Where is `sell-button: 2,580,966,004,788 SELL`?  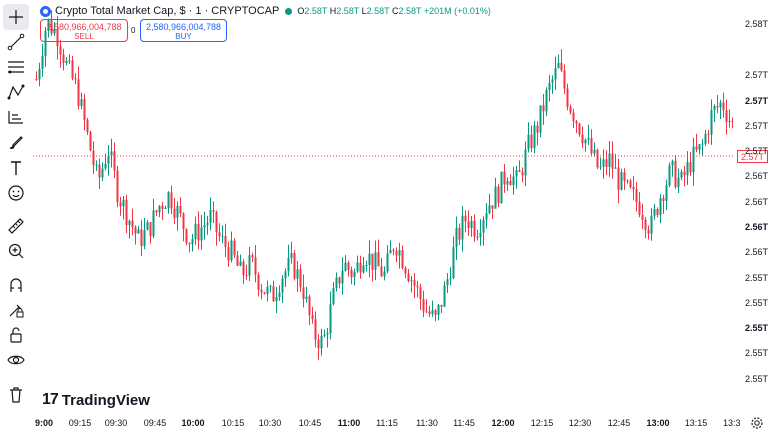
sell-button: 2,580,966,004,788 SELL is located at coordinates (84, 30).